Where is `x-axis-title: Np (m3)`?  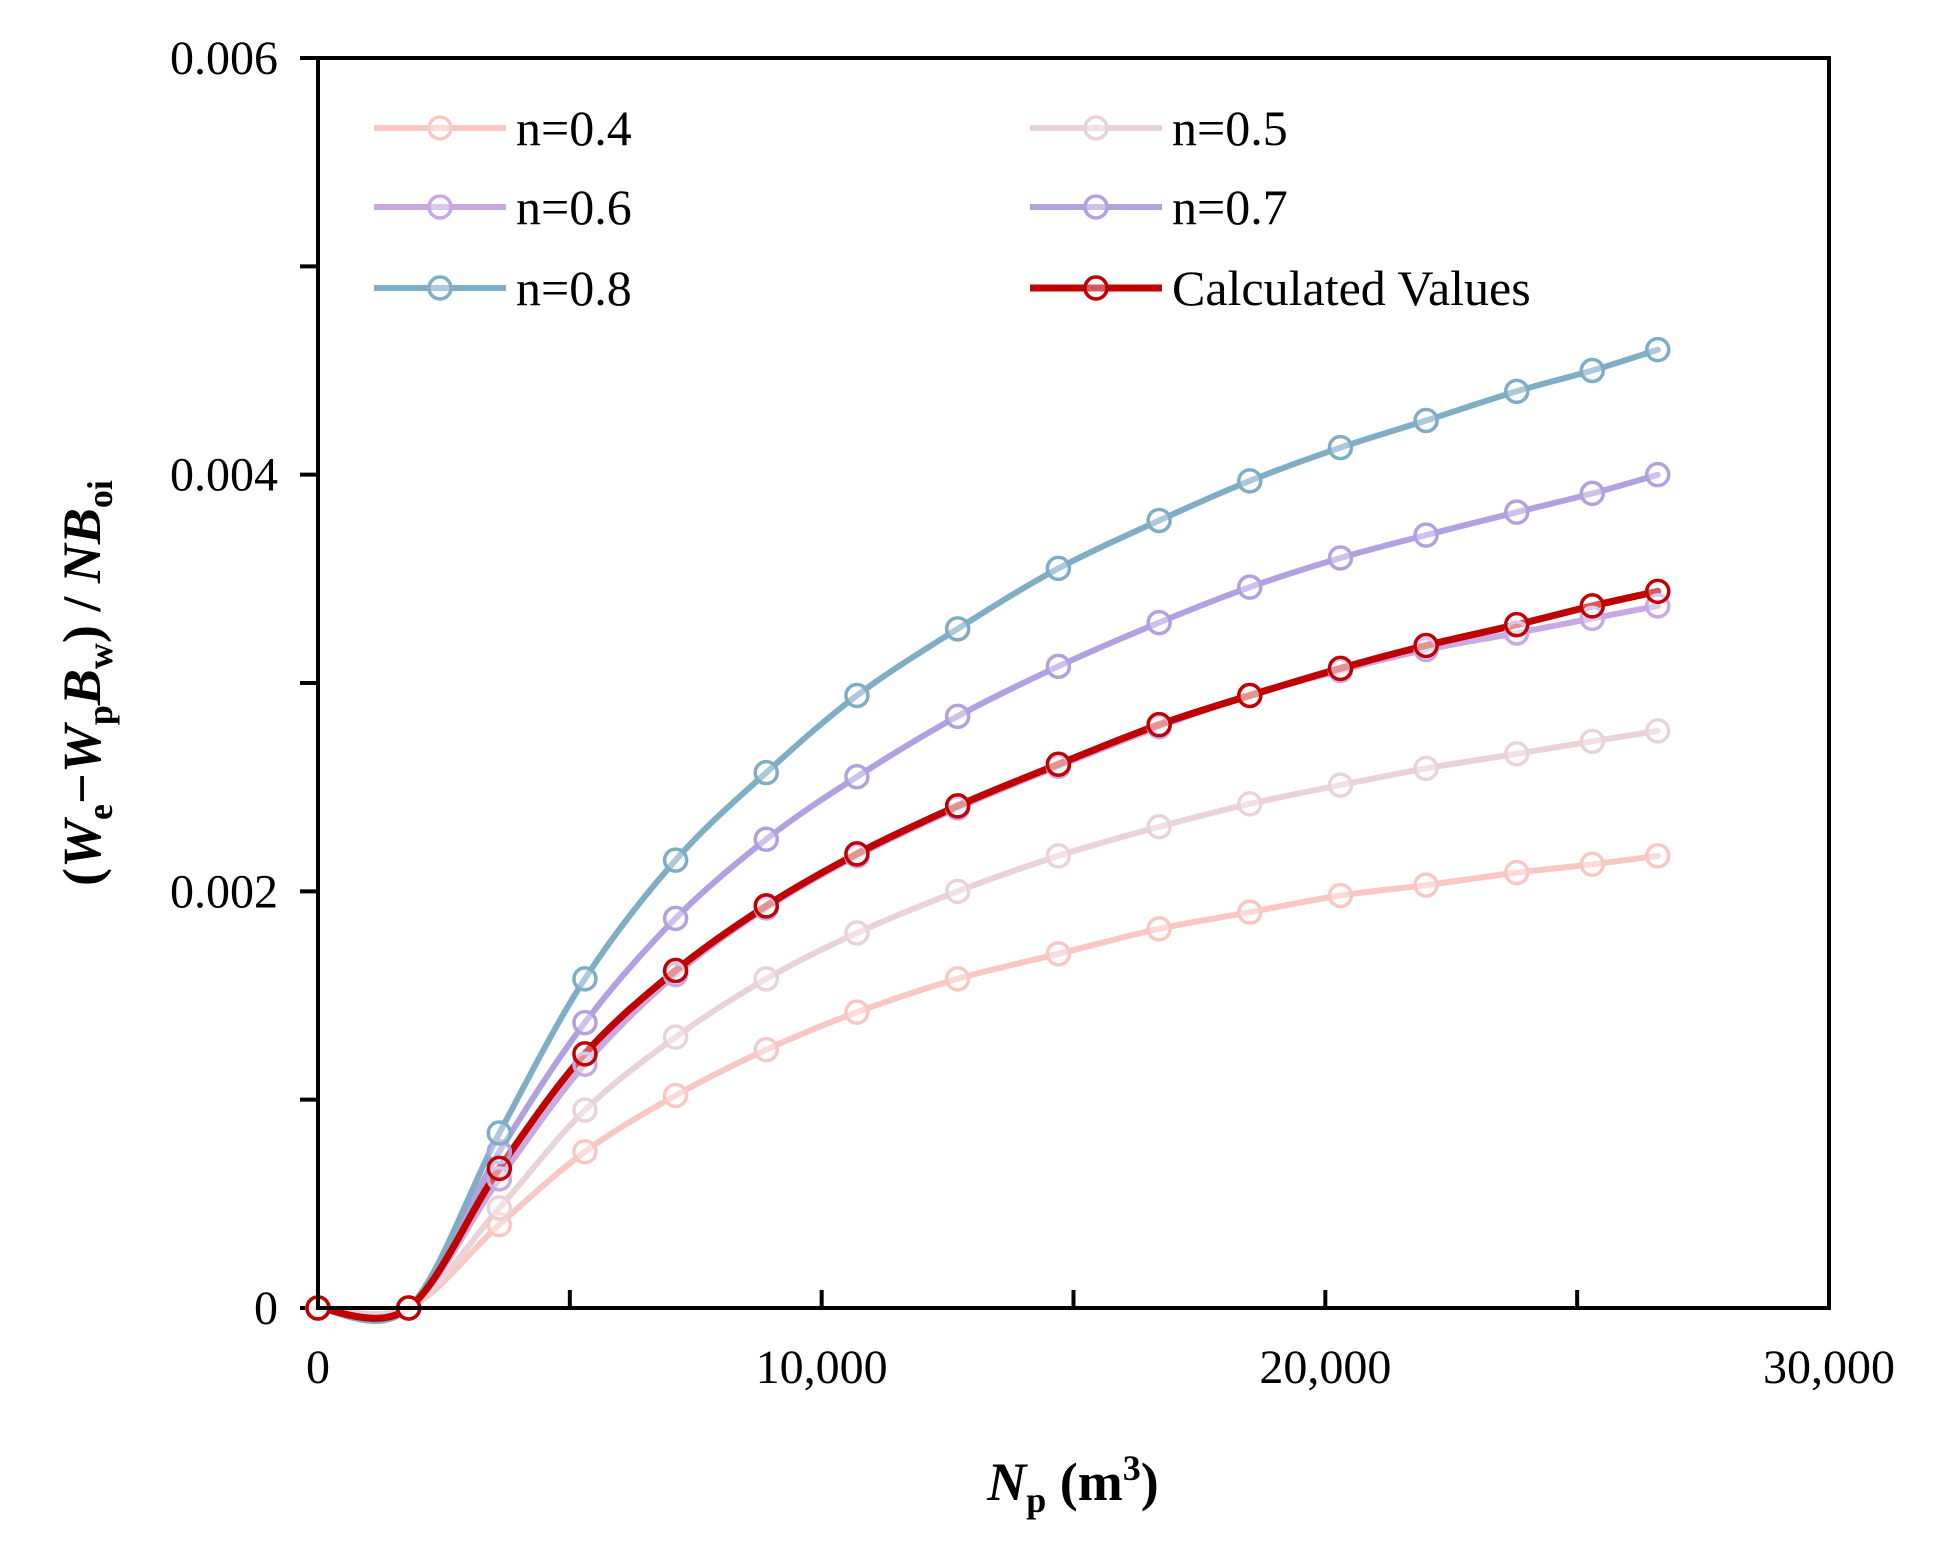
x-axis-title: Np (m3) is located at coordinates (1072, 1484).